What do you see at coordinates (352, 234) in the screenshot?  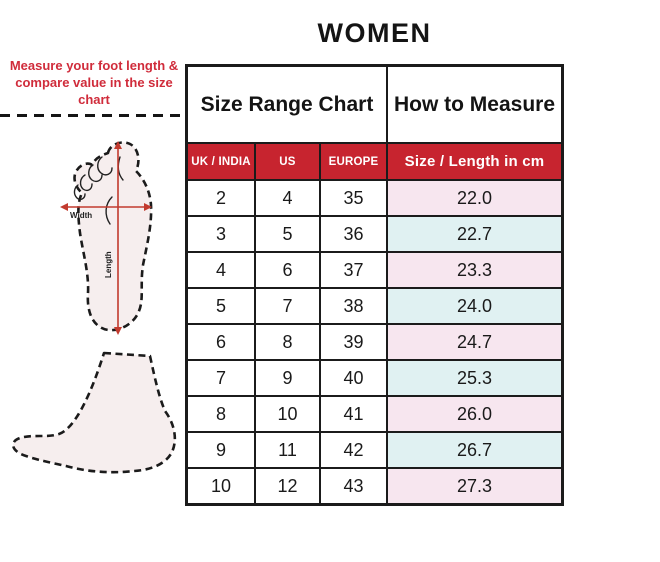 I see `table-cell: 36` at bounding box center [352, 234].